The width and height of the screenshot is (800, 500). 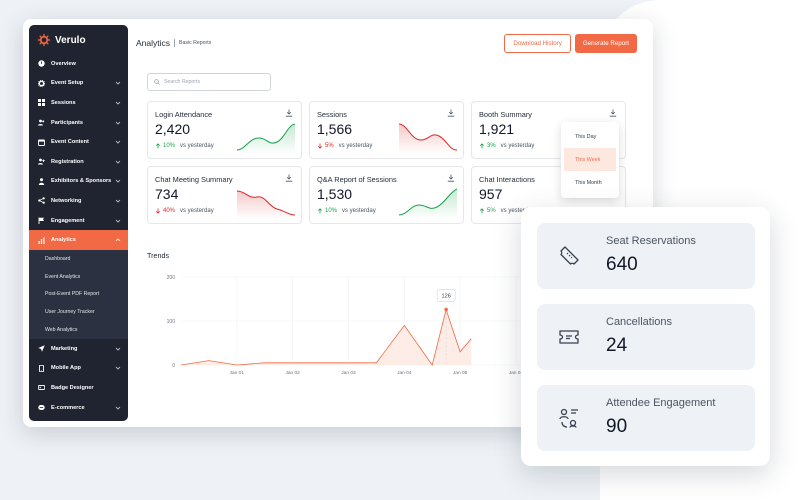 I want to click on metric-card-login-attendance: Login Attendance 2,420 10% vs yesterday, so click(x=224, y=130).